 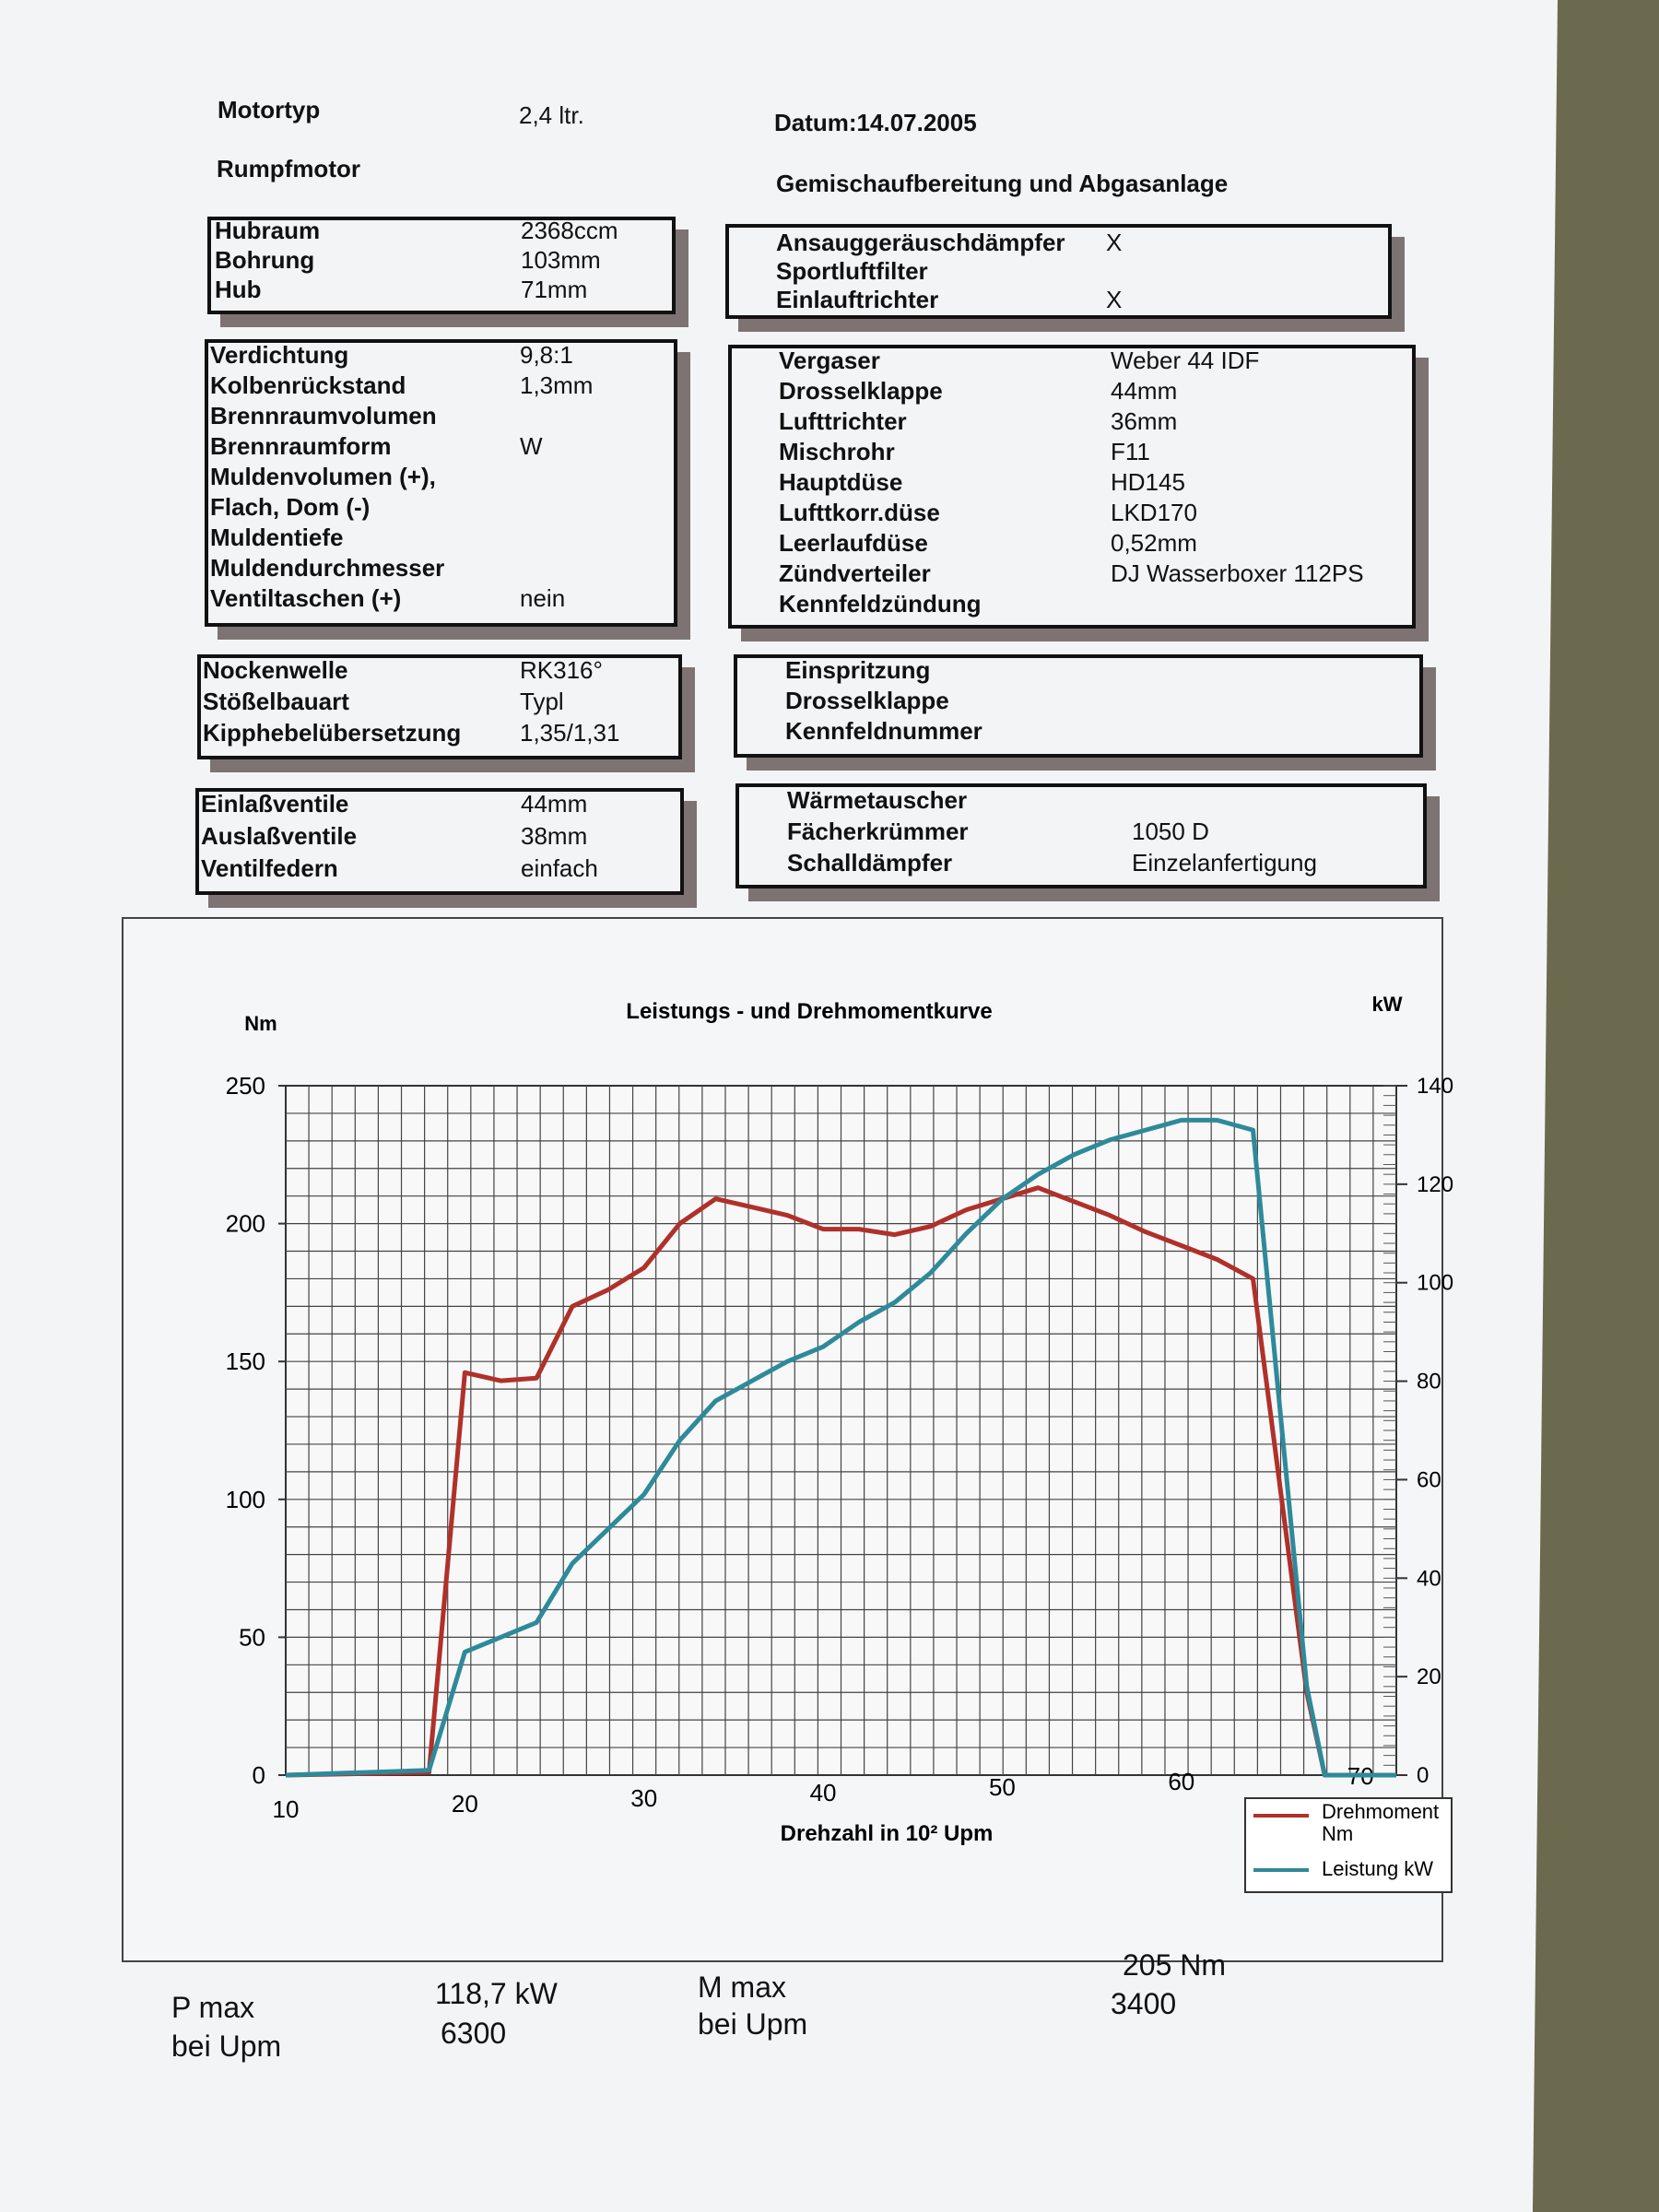 I want to click on box_ventile-label-1: Auslaßventile, so click(x=279, y=836).